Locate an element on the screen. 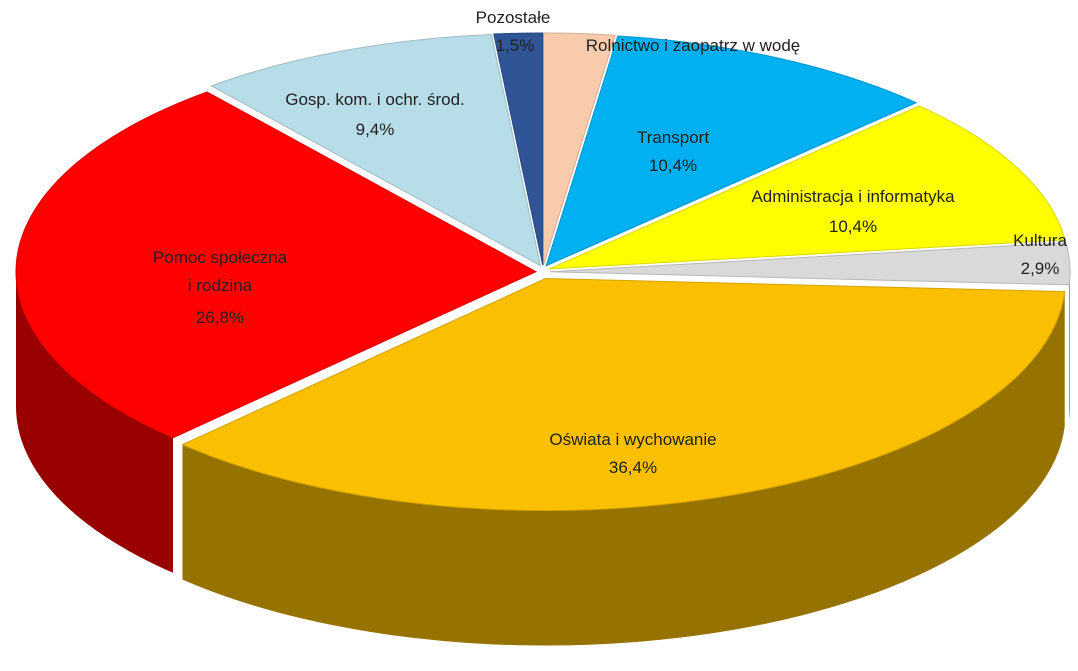 The height and width of the screenshot is (671, 1078). slice-label: Oświata i wychowanie is located at coordinates (633, 439).